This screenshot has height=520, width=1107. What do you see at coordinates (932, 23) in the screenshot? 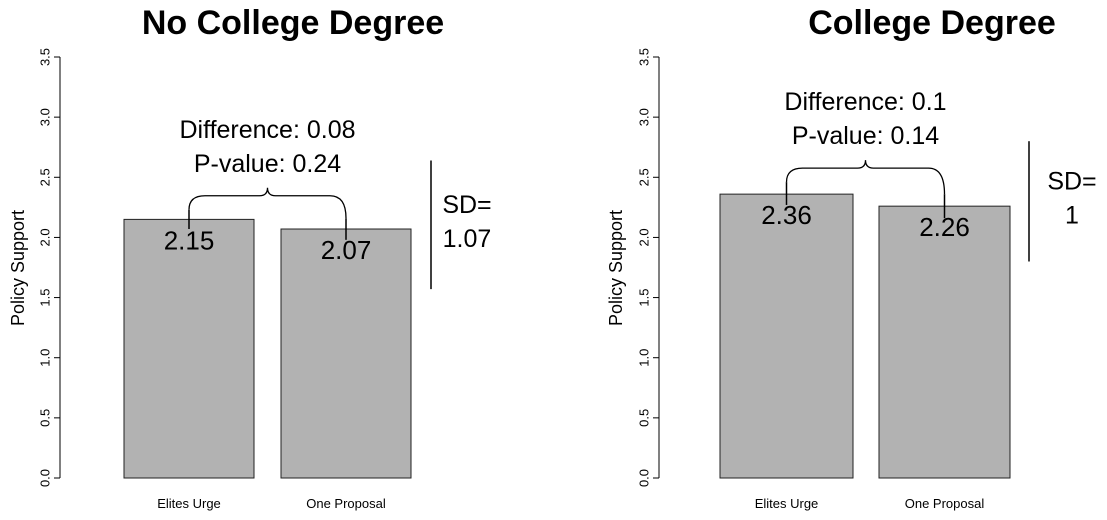
I see `chart-title: College Degree` at bounding box center [932, 23].